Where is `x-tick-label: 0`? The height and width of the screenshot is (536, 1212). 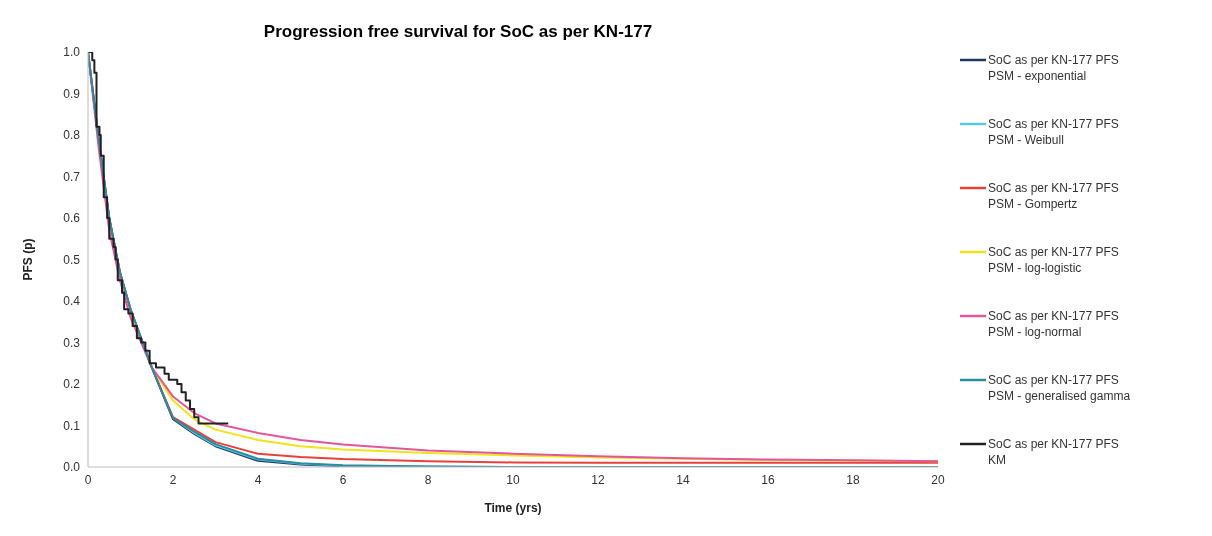 x-tick-label: 0 is located at coordinates (88, 479).